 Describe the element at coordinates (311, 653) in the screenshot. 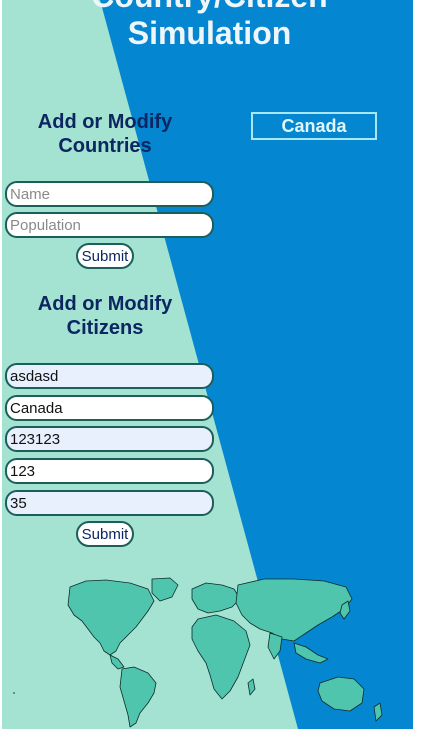

I see `southeast-asia-landmass` at that location.